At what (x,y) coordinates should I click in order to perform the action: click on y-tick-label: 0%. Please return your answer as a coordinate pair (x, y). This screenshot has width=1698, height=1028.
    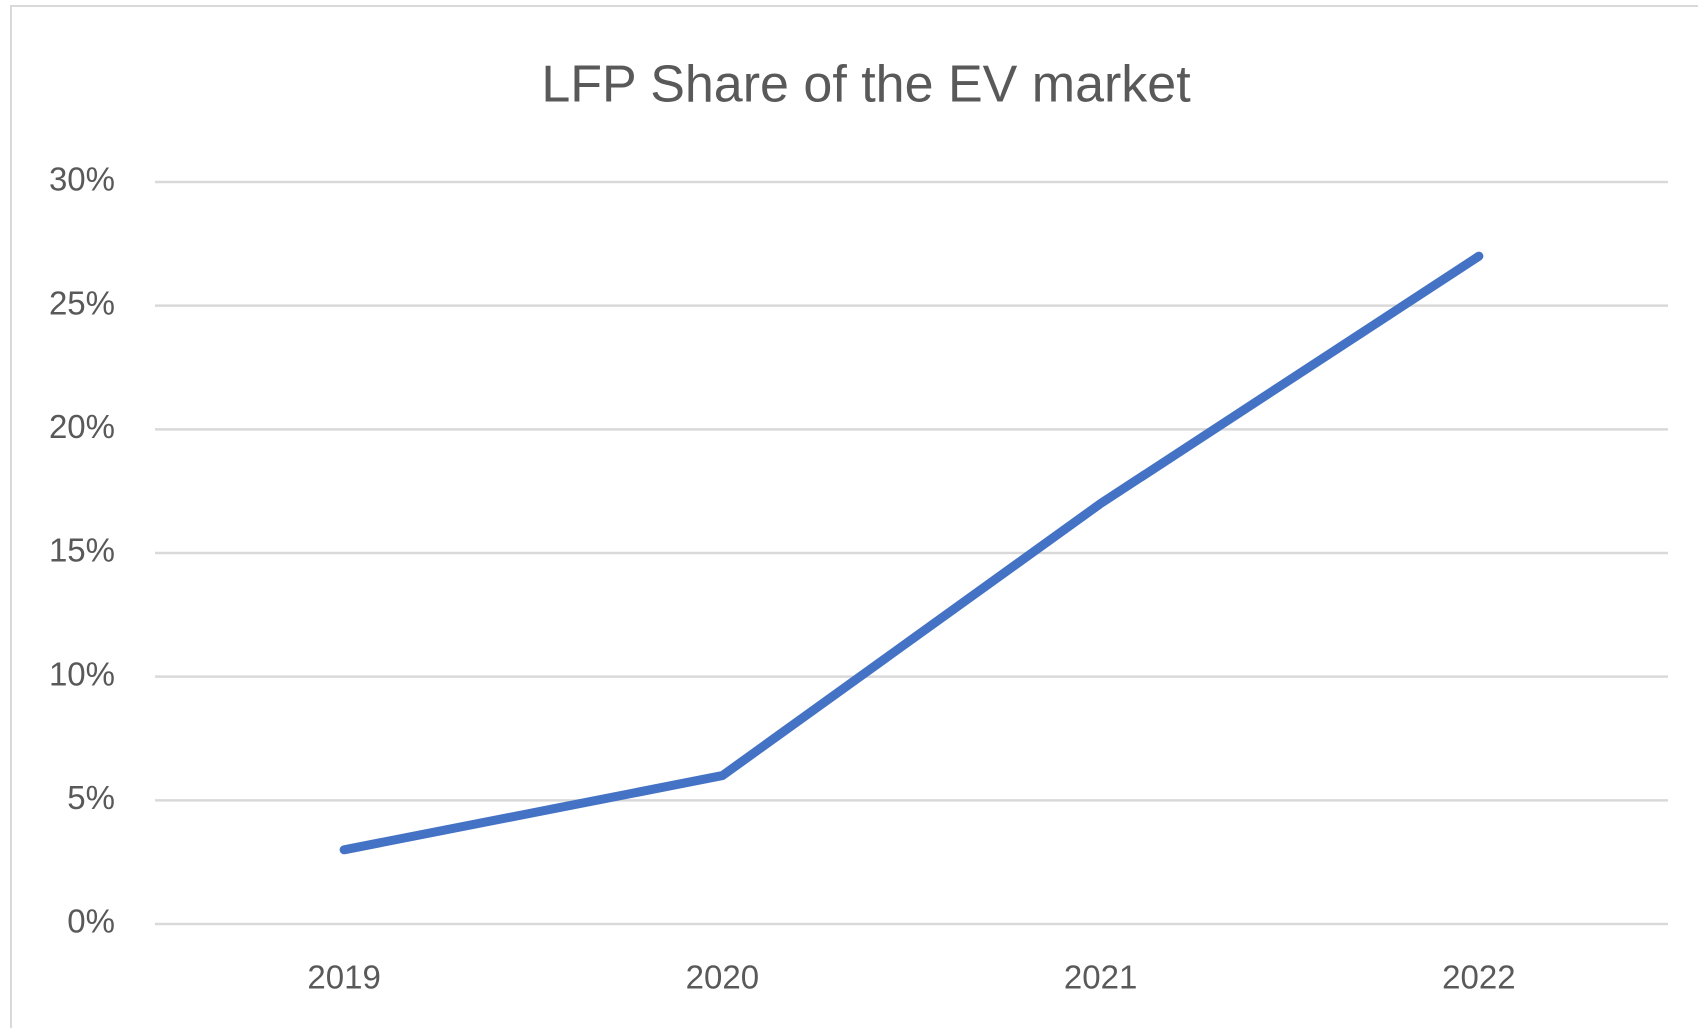
    Looking at the image, I should click on (91, 921).